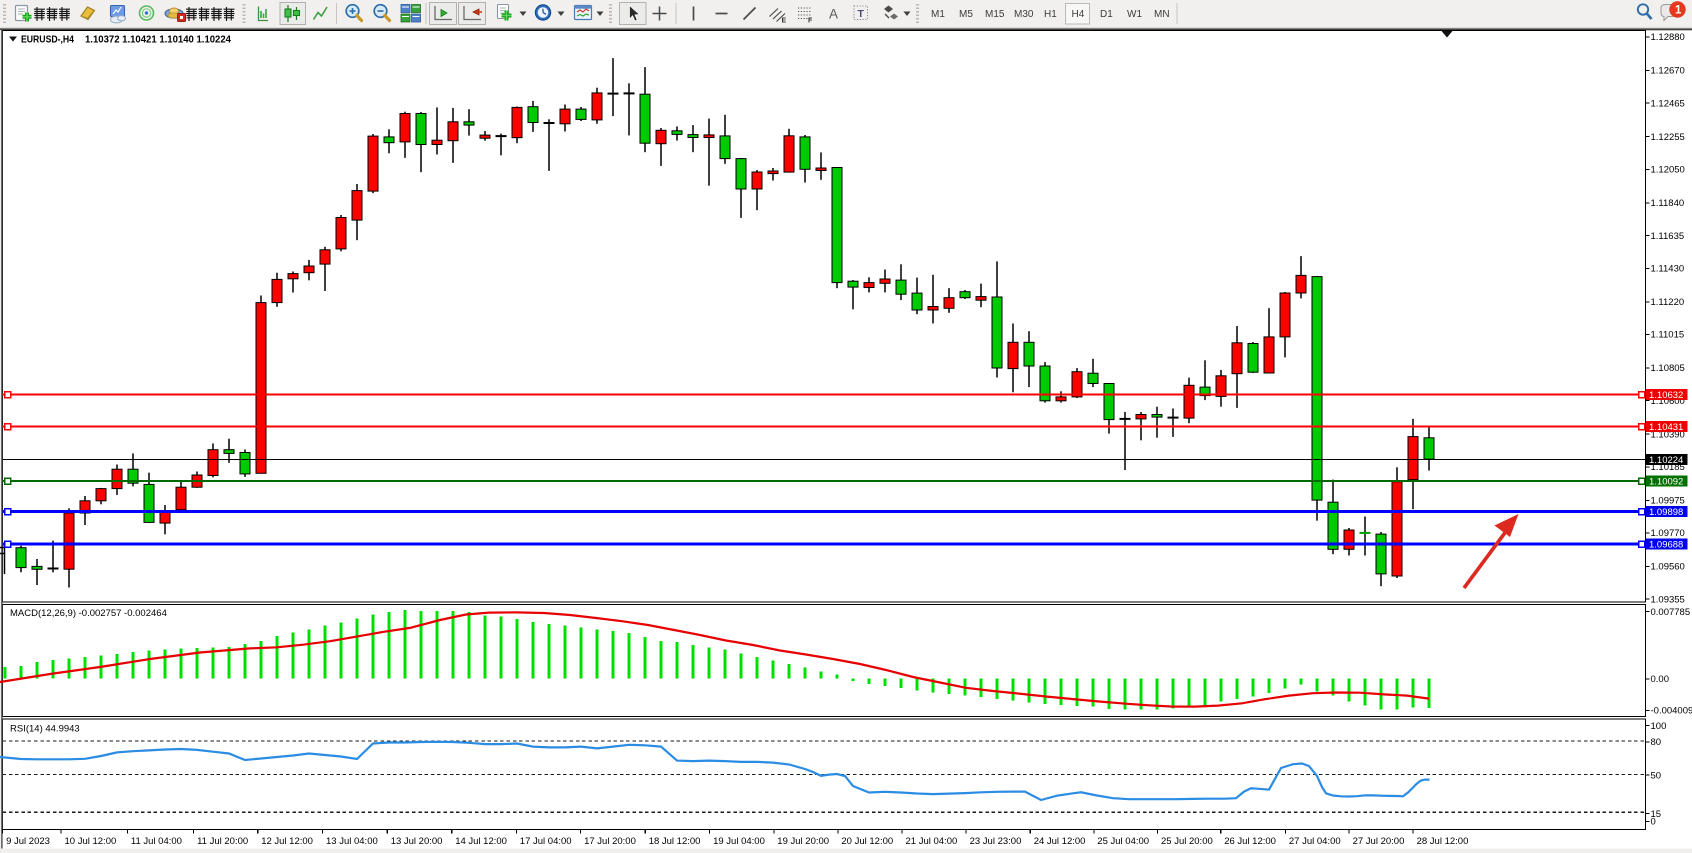 This screenshot has width=1692, height=853. I want to click on svg-text: 1.10390, so click(1668, 434).